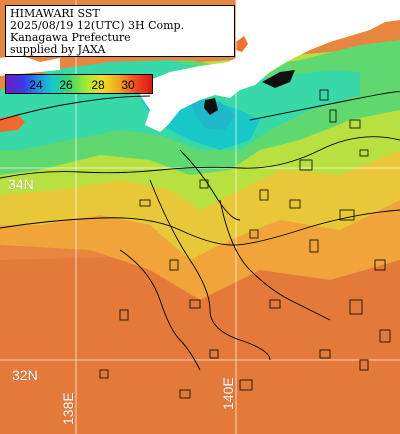 The width and height of the screenshot is (400, 434). I want to click on lon-label-138e: 138E, so click(68, 408).